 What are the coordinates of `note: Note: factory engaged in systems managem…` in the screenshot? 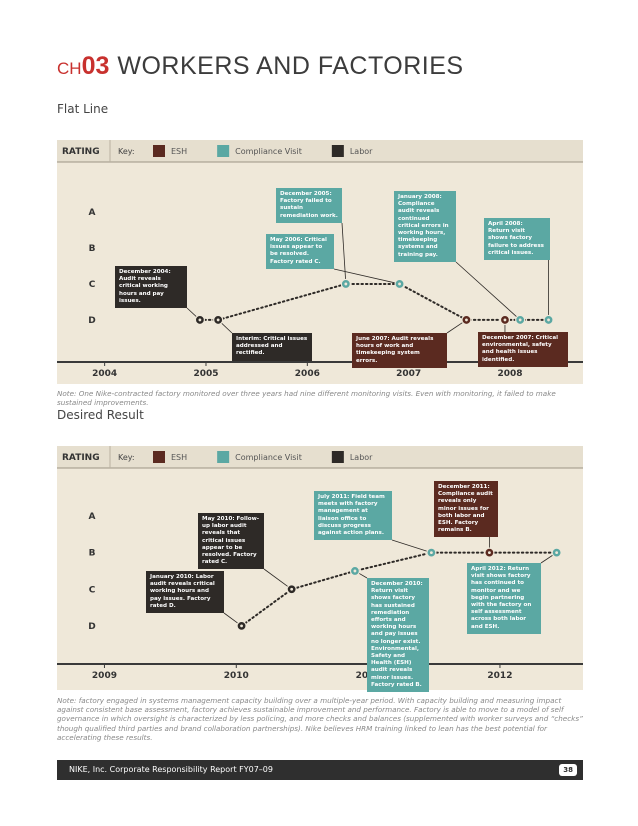 It's located at (320, 719).